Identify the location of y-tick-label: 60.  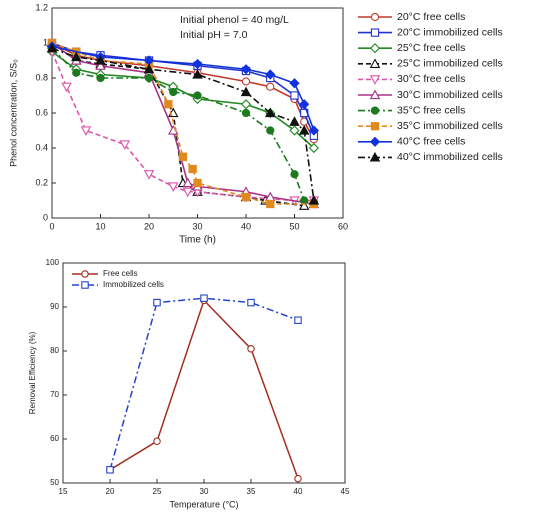
(54, 438).